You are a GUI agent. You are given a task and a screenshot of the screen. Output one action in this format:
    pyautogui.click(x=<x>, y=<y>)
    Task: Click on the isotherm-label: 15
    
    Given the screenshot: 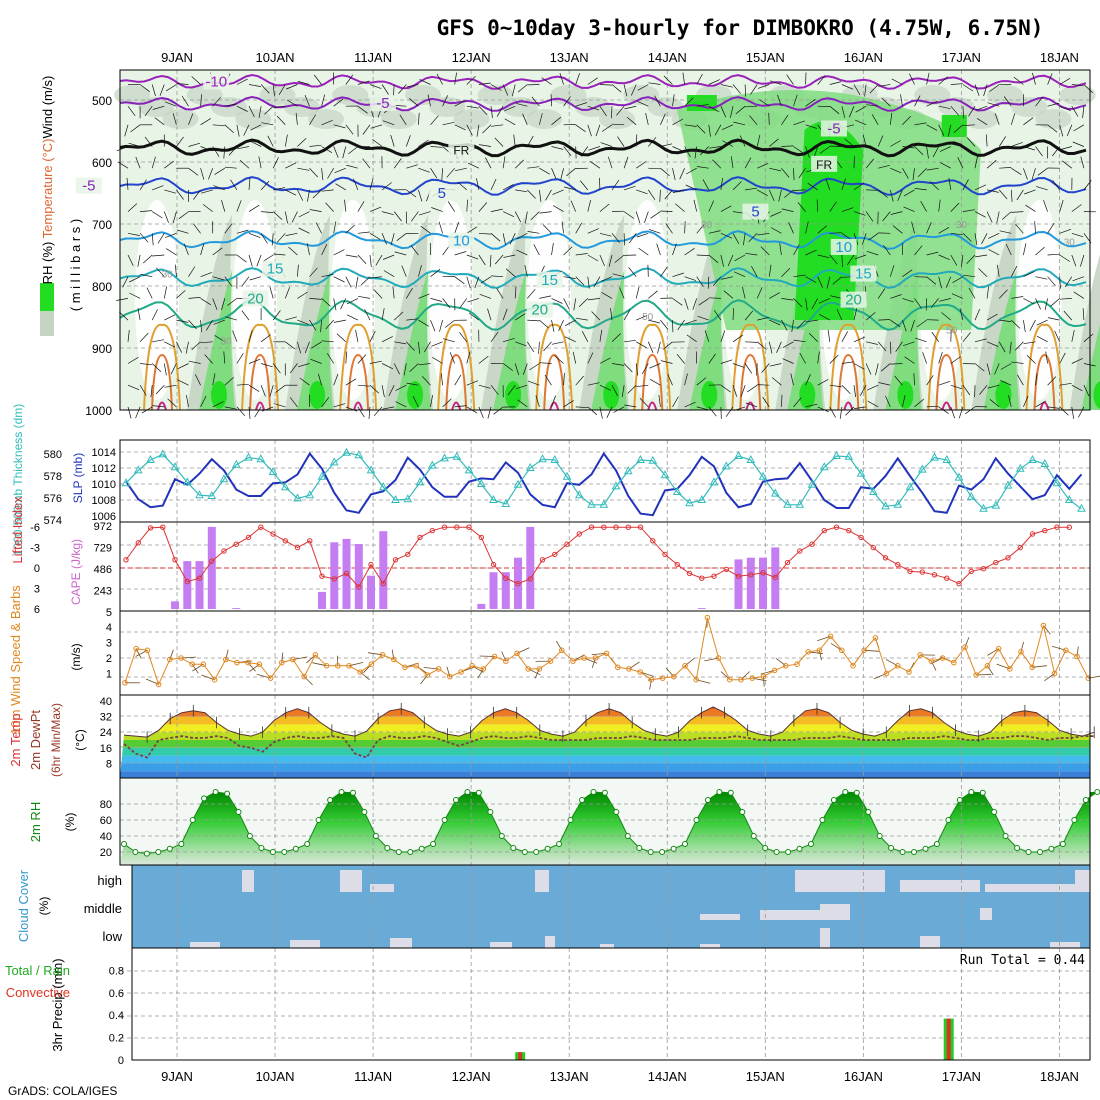 What is the action you would take?
    pyautogui.click(x=549, y=280)
    